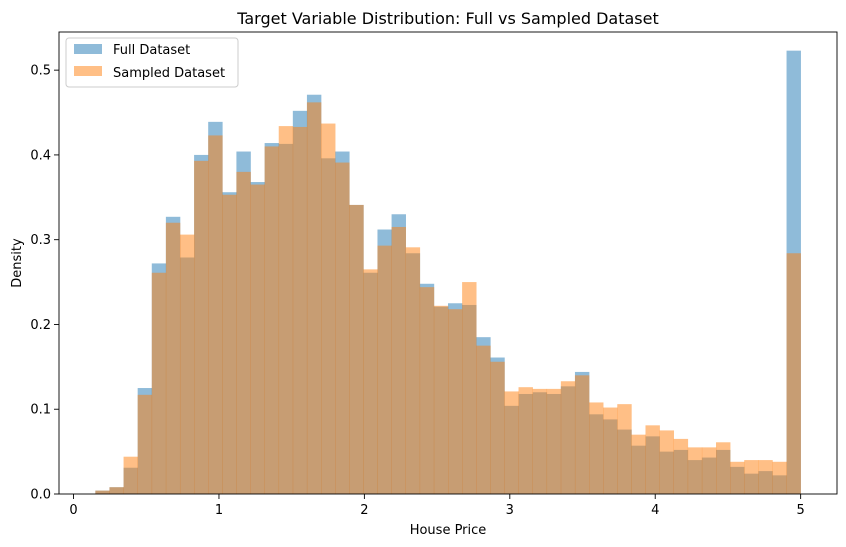 The width and height of the screenshot is (846, 547). I want to click on legend-box, so click(152, 62).